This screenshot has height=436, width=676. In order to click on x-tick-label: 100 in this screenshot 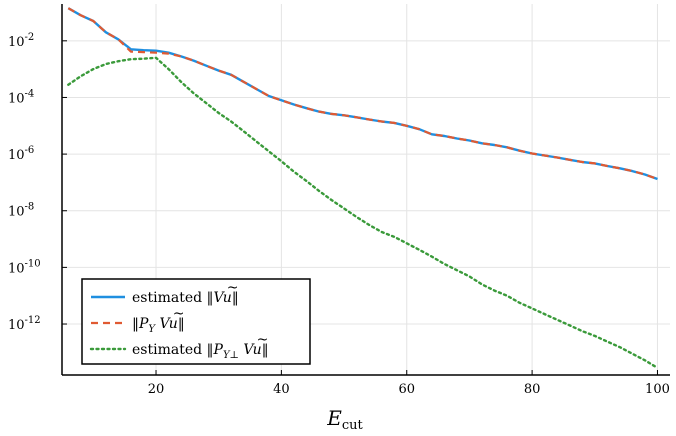, I will do `click(657, 389)`.